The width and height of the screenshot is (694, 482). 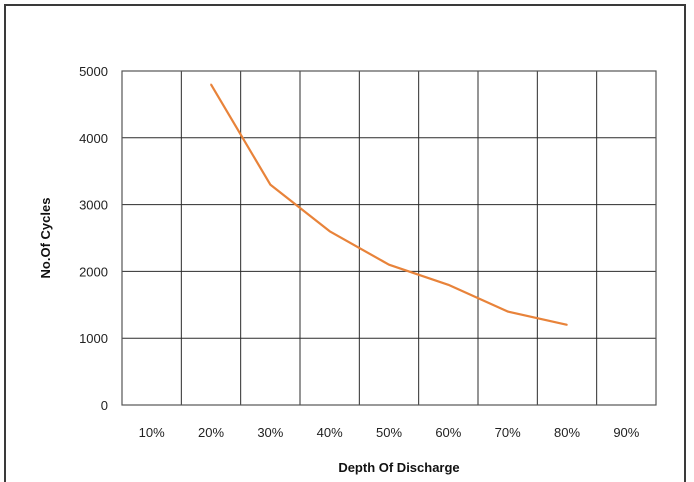 I want to click on x-tick-label: 80%, so click(x=567, y=432).